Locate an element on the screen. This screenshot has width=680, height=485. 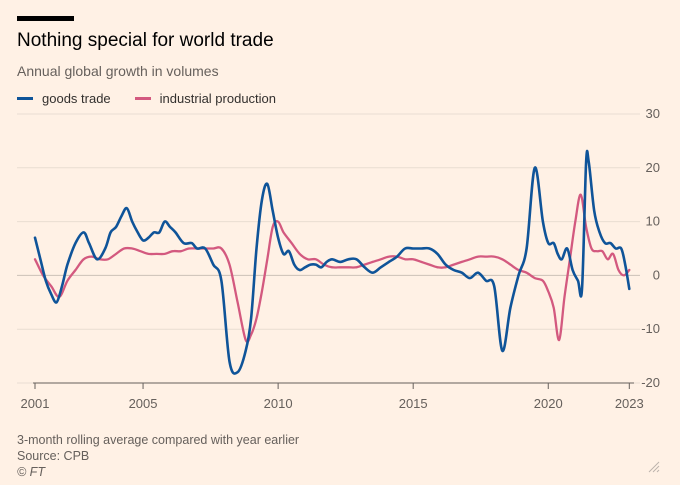
y-tick-label: 0 is located at coordinates (656, 274).